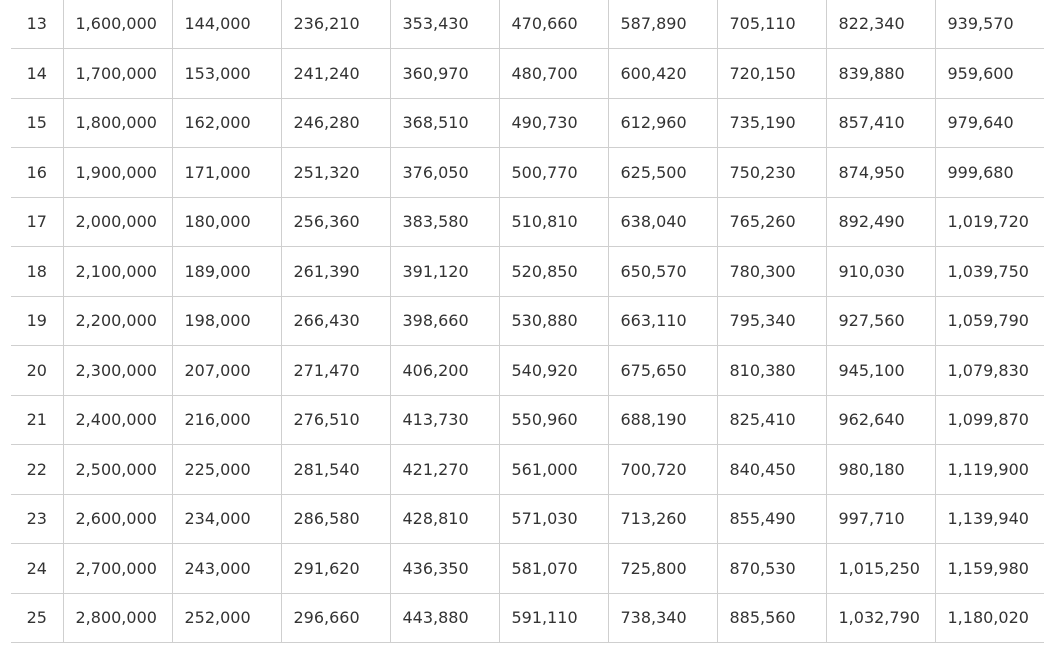 The image size is (1044, 655). Describe the element at coordinates (989, 271) in the screenshot. I see `table-cell: 1,039,750` at that location.